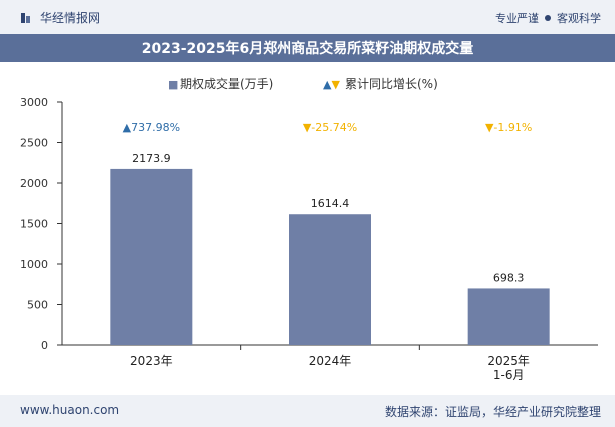  Describe the element at coordinates (25, 17) in the screenshot. I see `brand-logo-icon` at that location.